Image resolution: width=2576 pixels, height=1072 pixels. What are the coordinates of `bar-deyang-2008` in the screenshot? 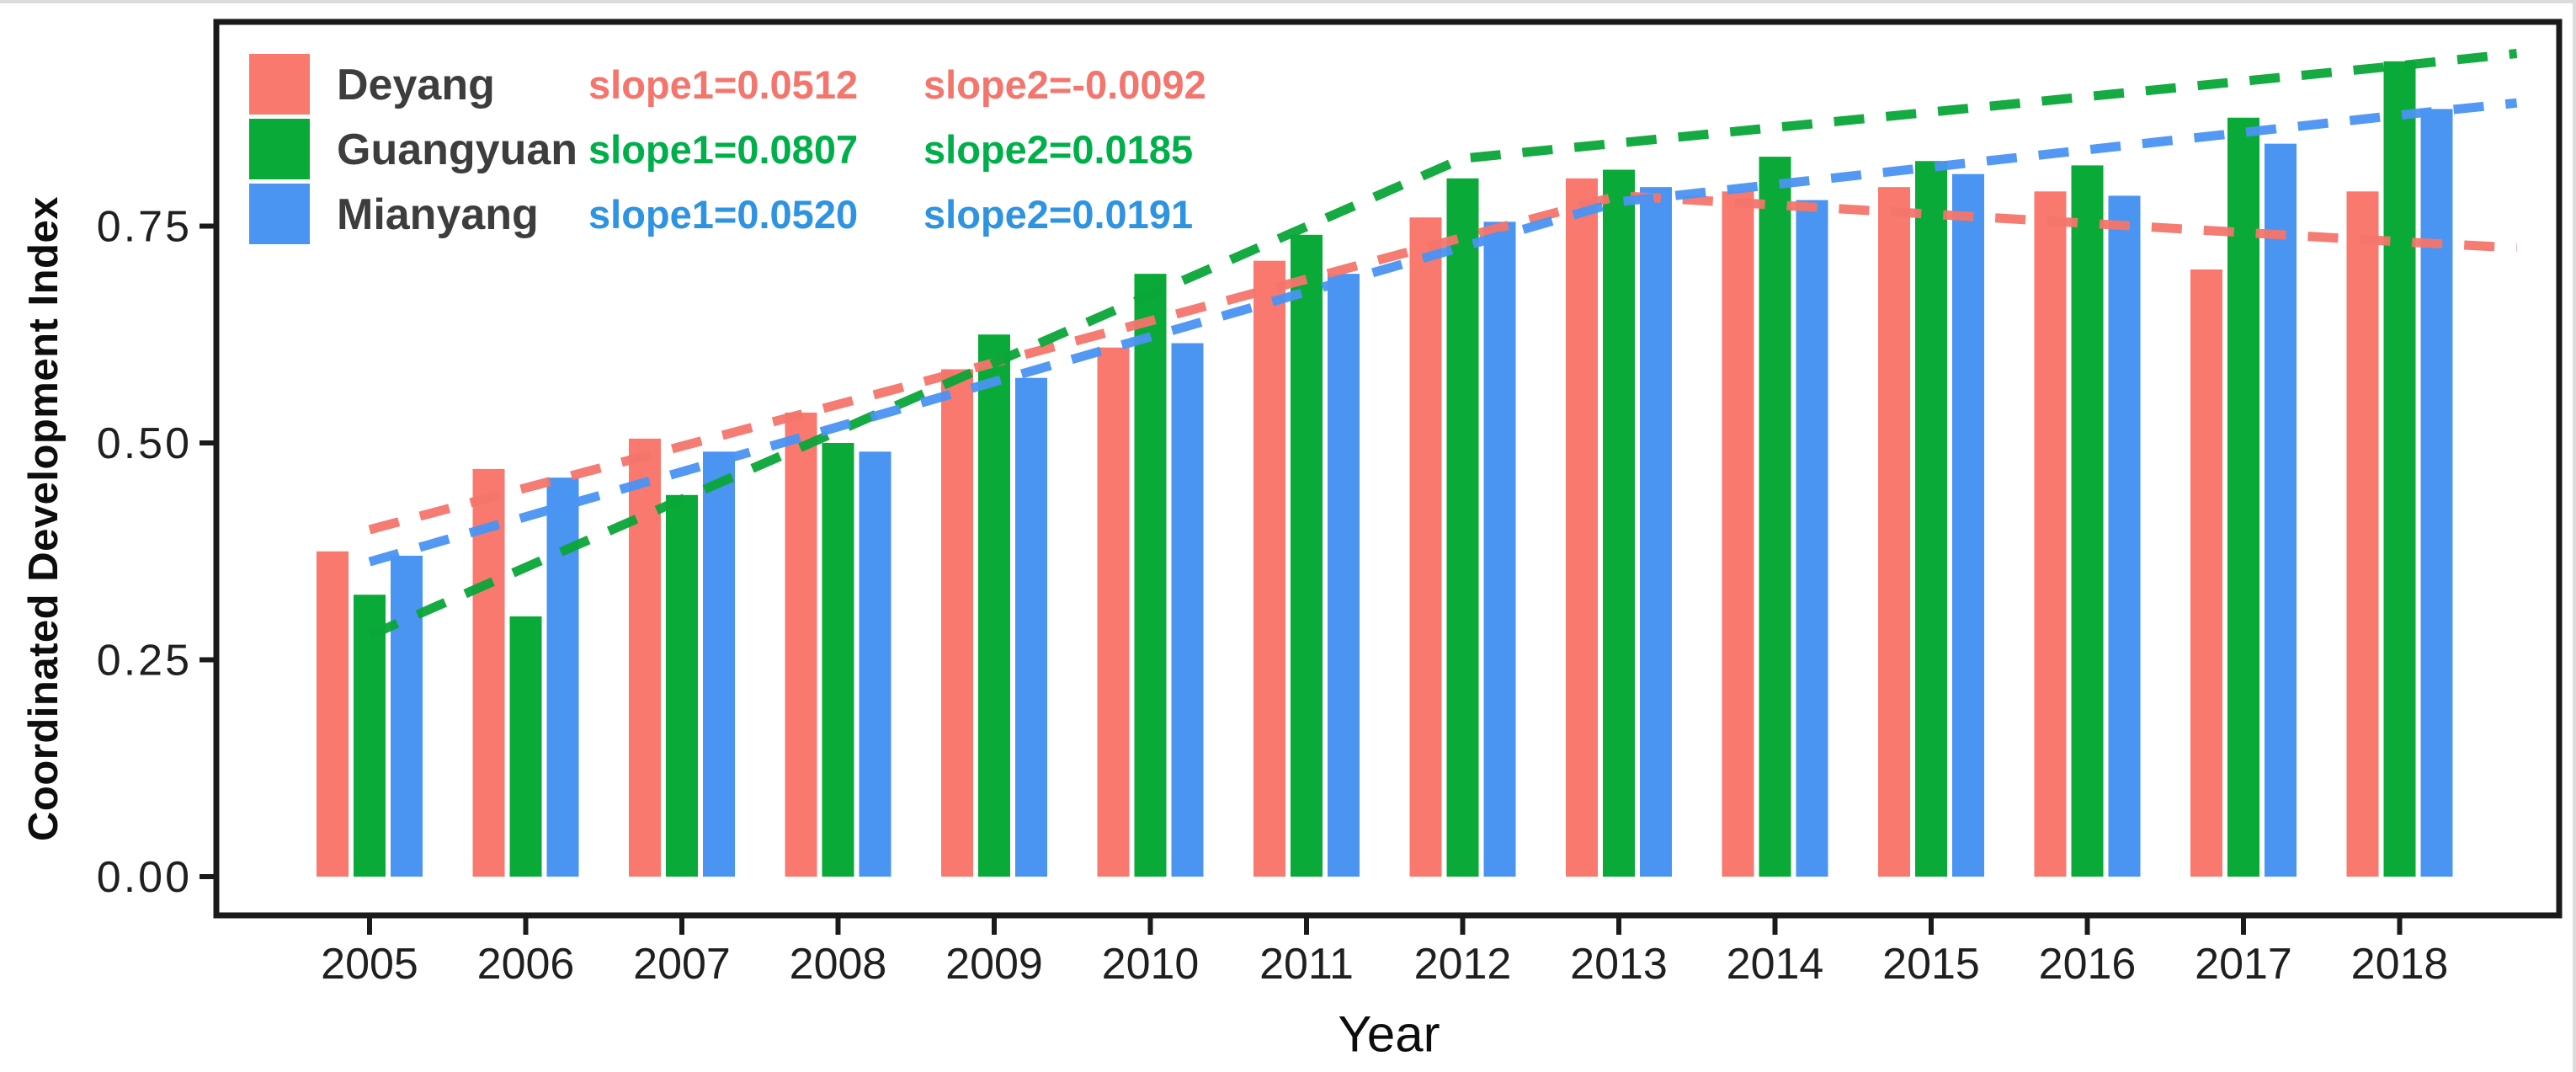 It's located at (801, 644).